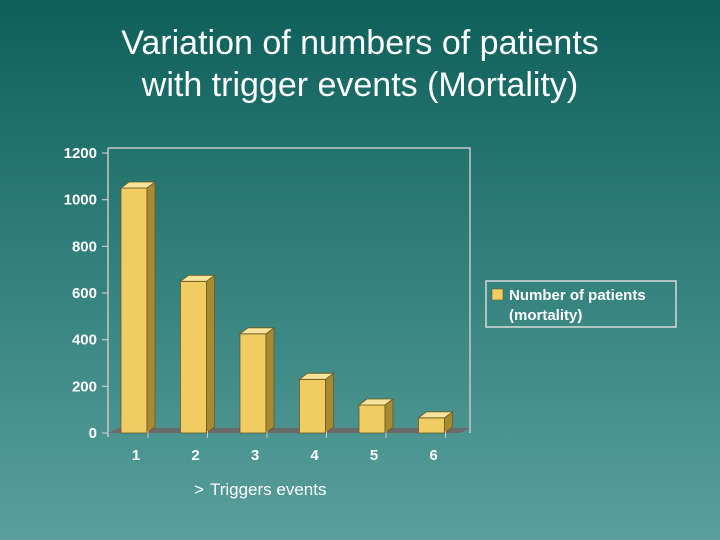 The image size is (720, 540). Describe the element at coordinates (136, 455) in the screenshot. I see `x-tick-label-1: 1` at that location.